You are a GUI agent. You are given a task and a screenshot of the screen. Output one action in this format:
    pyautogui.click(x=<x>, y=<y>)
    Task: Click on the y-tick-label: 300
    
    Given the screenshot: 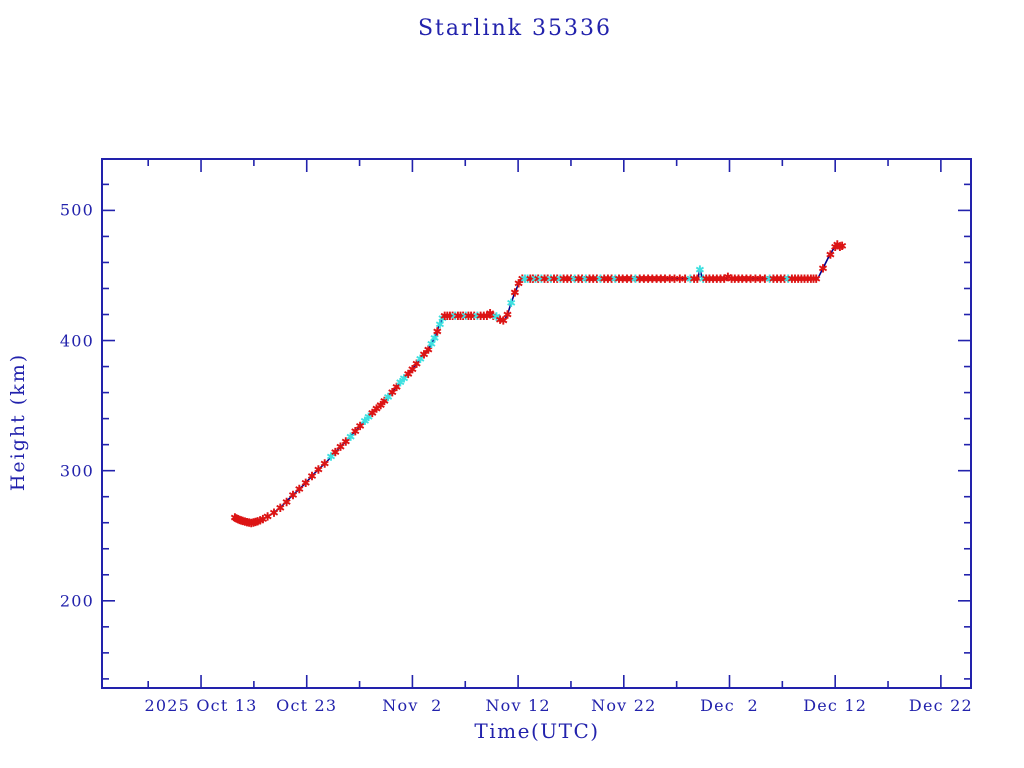 What is the action you would take?
    pyautogui.click(x=76, y=471)
    